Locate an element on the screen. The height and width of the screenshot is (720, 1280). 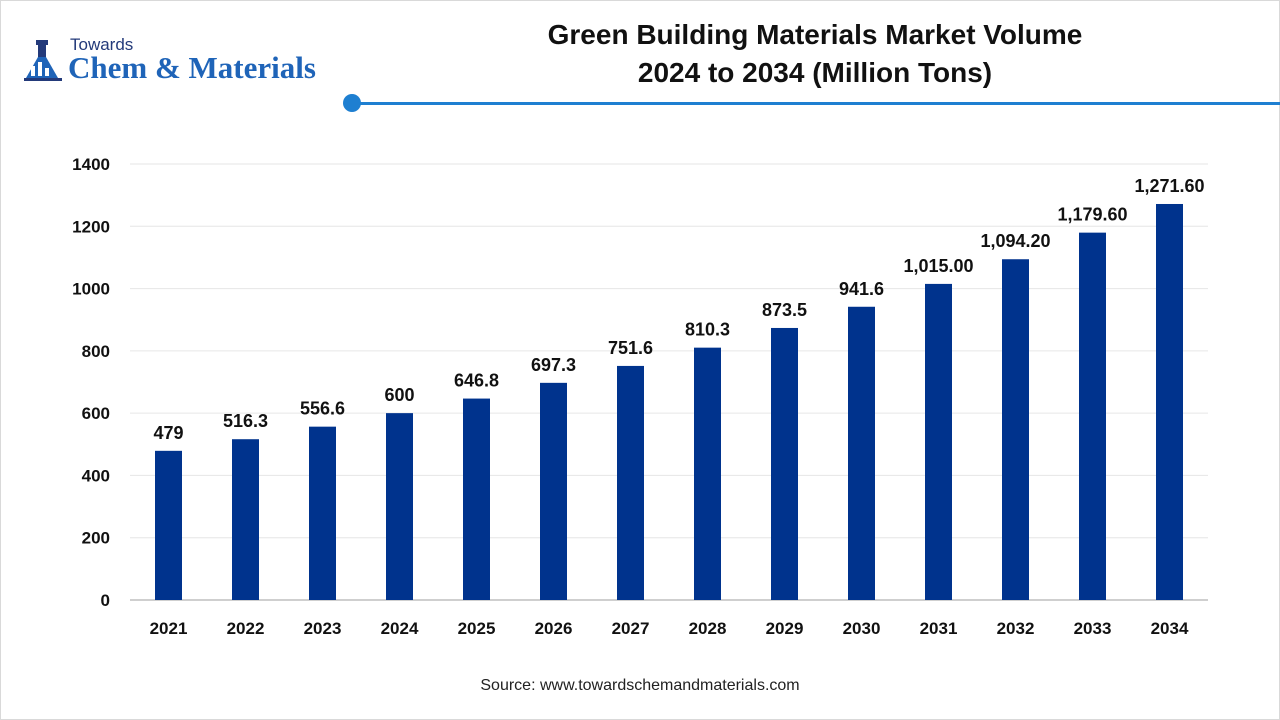
x-tick-label: 2025 is located at coordinates (477, 628).